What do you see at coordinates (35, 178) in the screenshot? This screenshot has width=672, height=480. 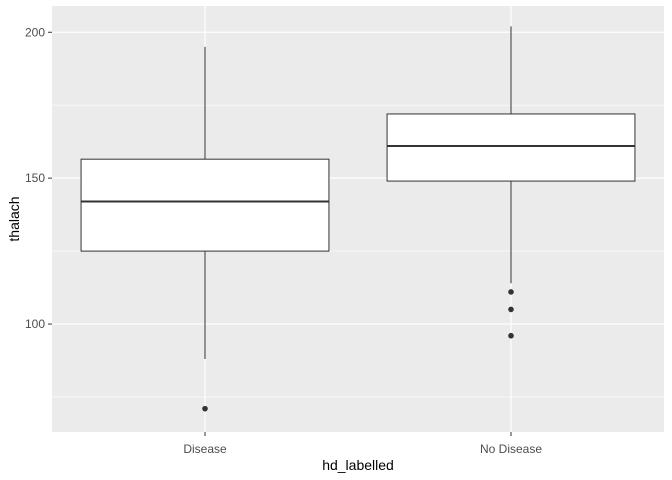 I see `y-tick-label: 150` at bounding box center [35, 178].